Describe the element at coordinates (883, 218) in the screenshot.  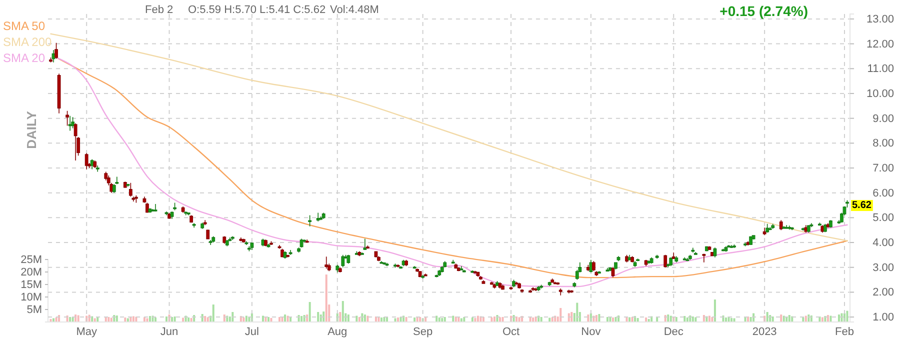
I see `y-tick-label: 5.00` at that location.